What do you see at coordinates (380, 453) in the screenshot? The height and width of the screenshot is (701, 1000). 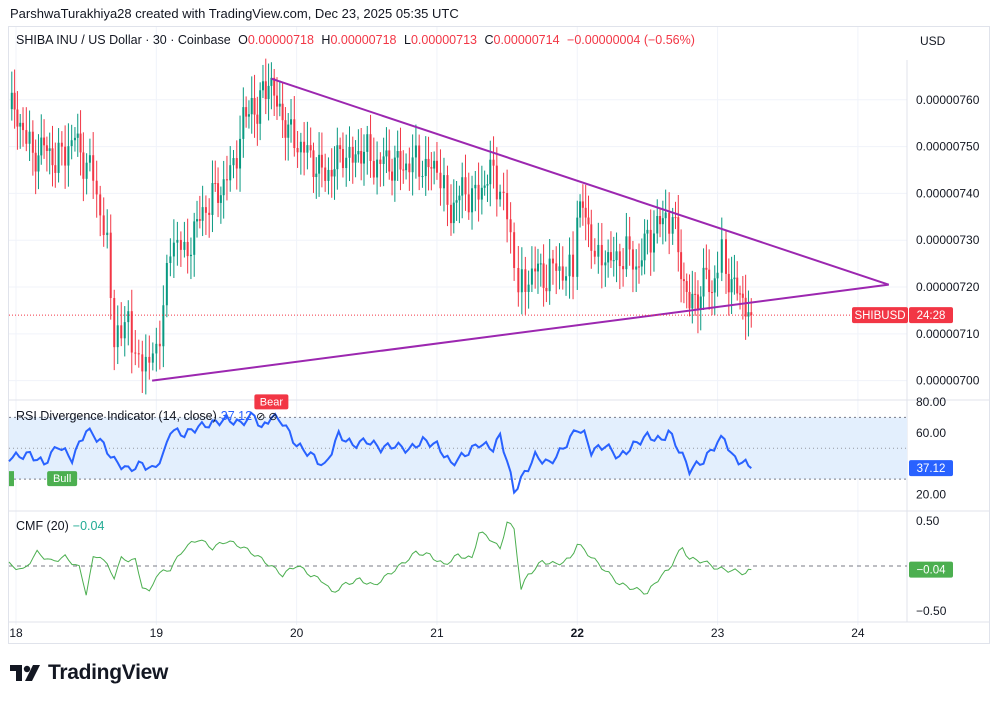 I see `rsi-line` at bounding box center [380, 453].